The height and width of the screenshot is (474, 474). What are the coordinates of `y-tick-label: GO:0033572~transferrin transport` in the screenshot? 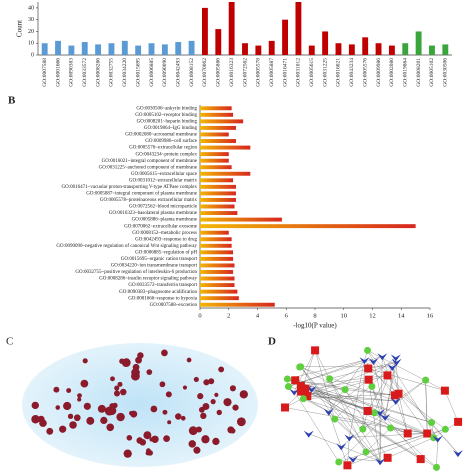 It's located at (162, 285).